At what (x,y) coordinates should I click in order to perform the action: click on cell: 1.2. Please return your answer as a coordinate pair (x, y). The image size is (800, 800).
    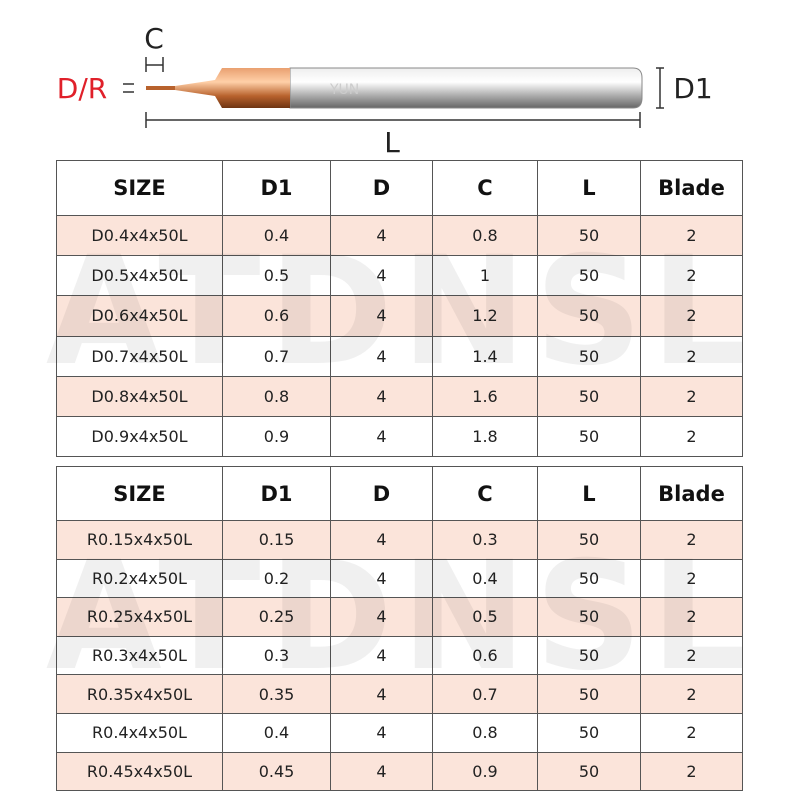
    Looking at the image, I should click on (485, 316).